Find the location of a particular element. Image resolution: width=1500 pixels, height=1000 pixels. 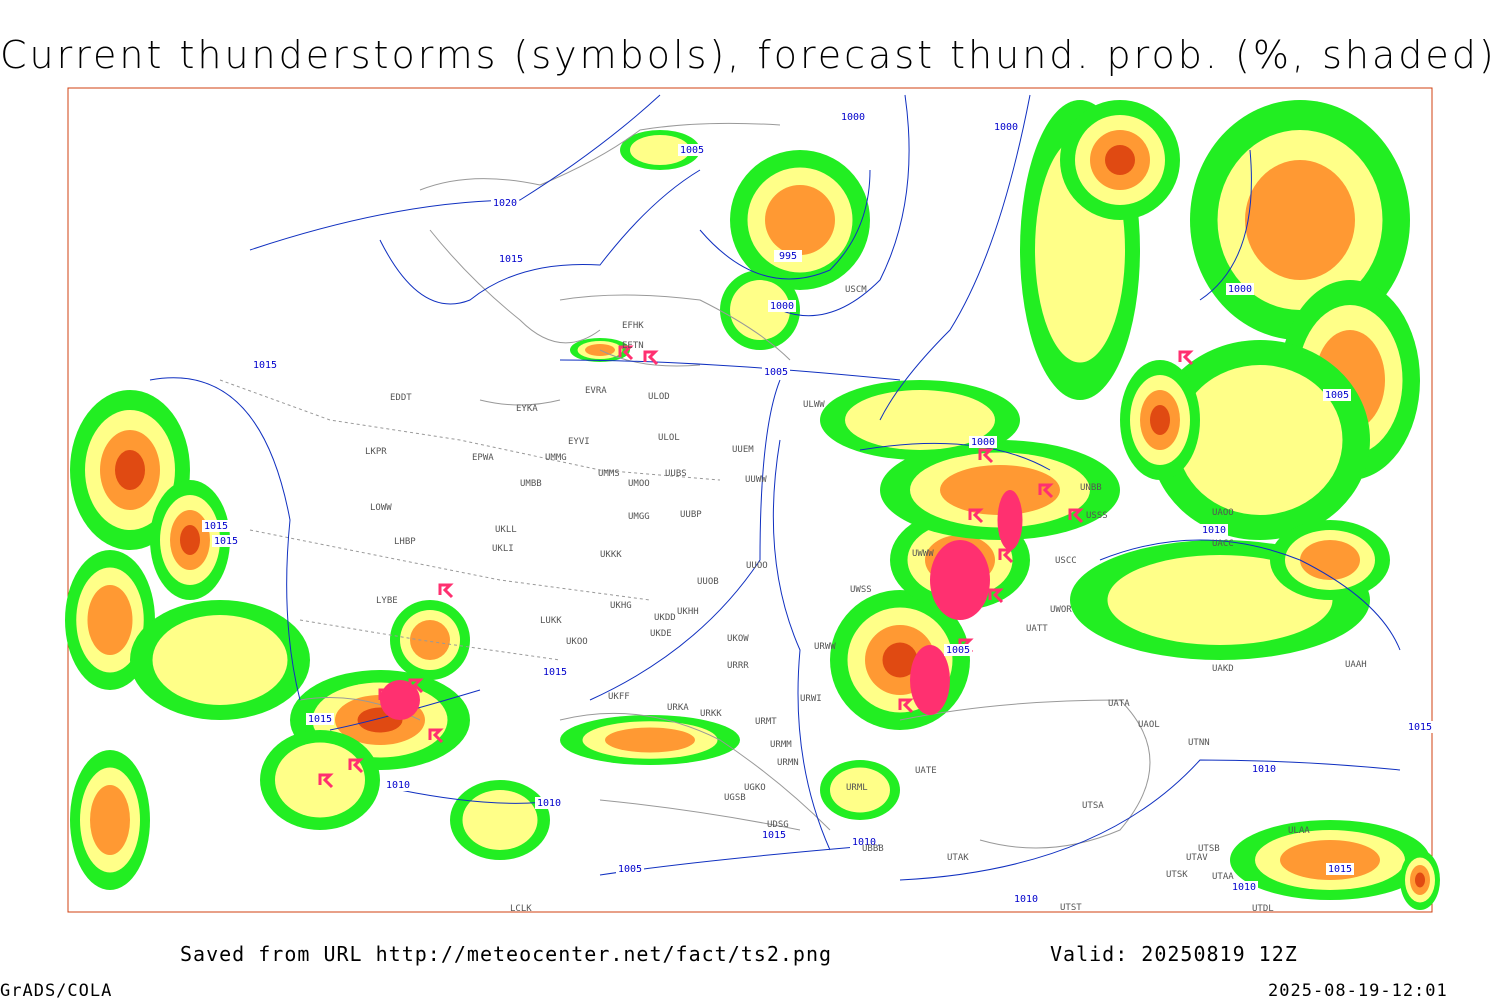

station-label: EYVI is located at coordinates (579, 442).